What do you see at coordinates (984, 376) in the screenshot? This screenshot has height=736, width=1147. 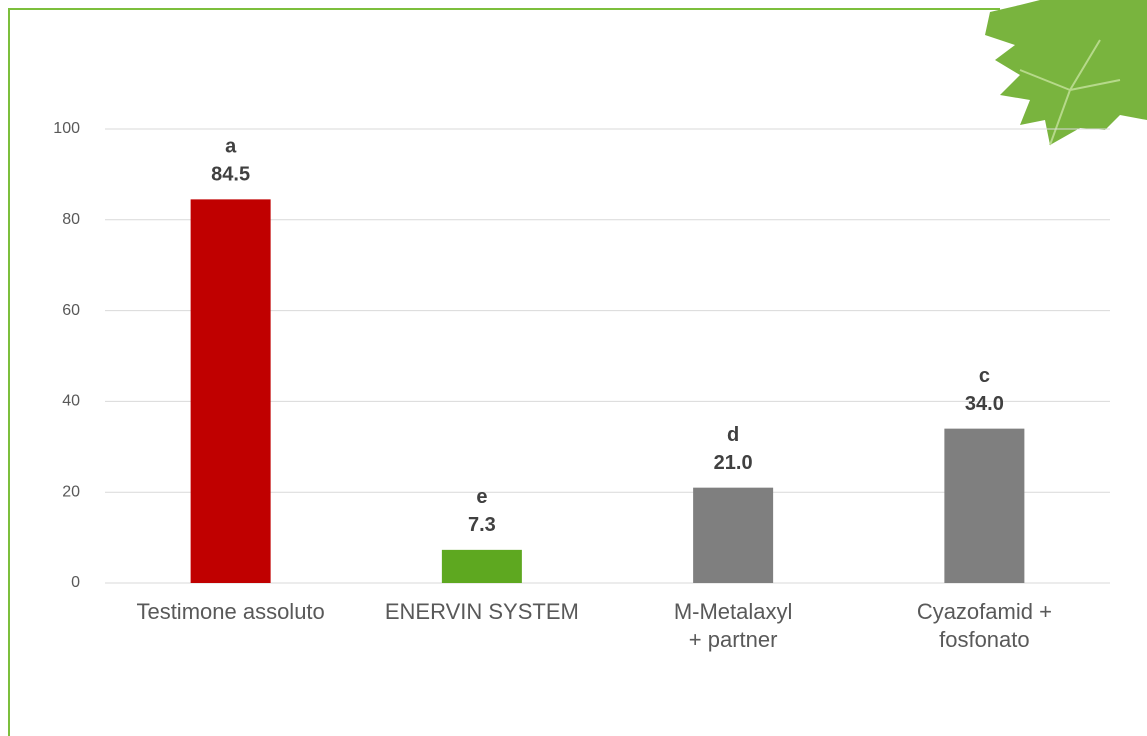 I see `significance-letter: c` at bounding box center [984, 376].